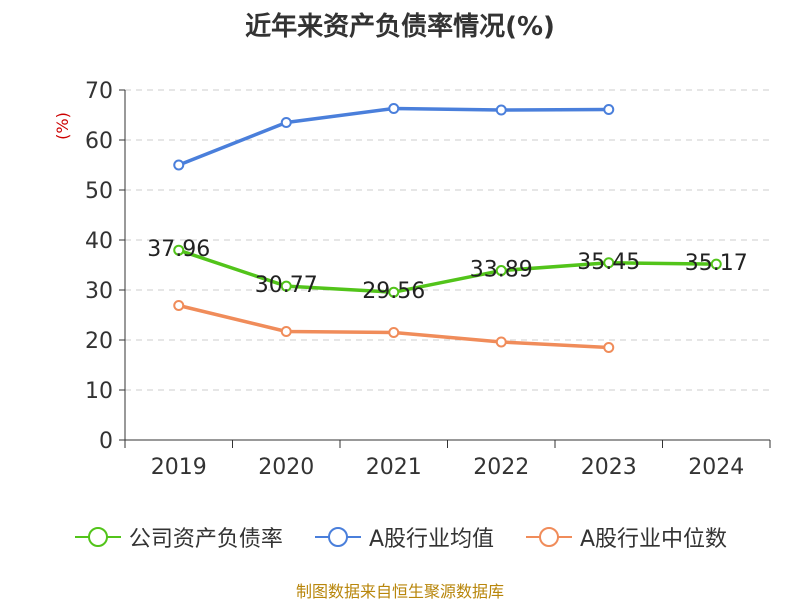  What do you see at coordinates (654, 539) in the screenshot?
I see `legend-label: A股行业中位数` at bounding box center [654, 539].